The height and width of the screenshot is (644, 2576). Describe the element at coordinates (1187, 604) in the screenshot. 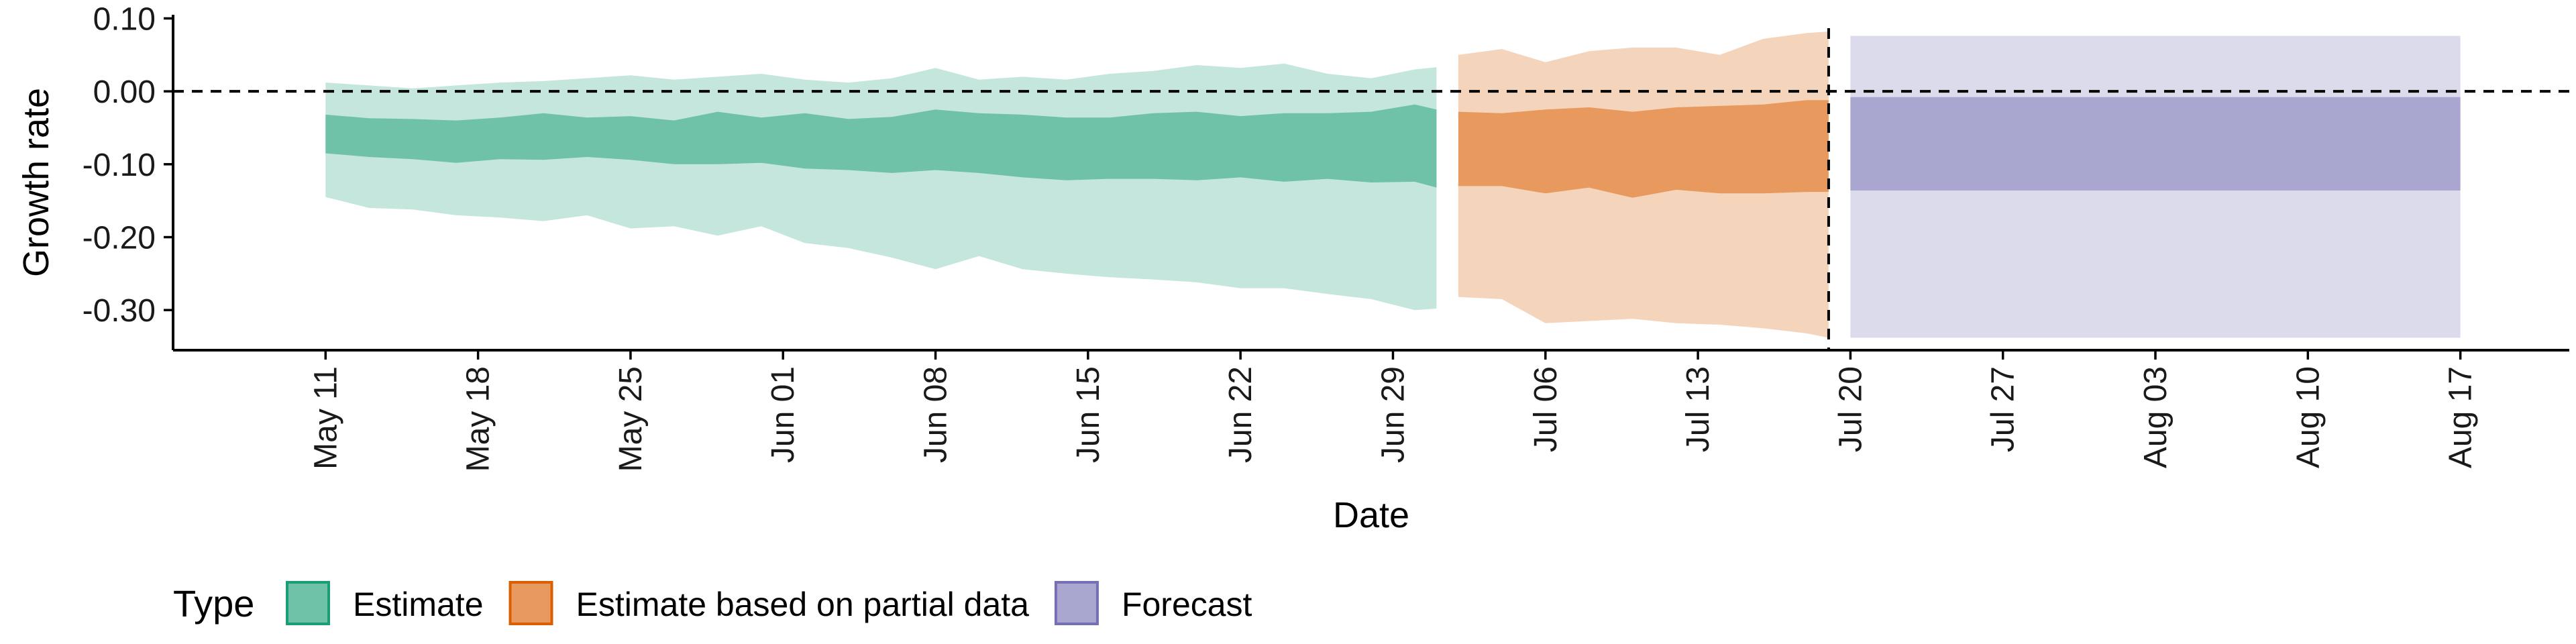

I see `forecast-legend-label: Forecast` at that location.